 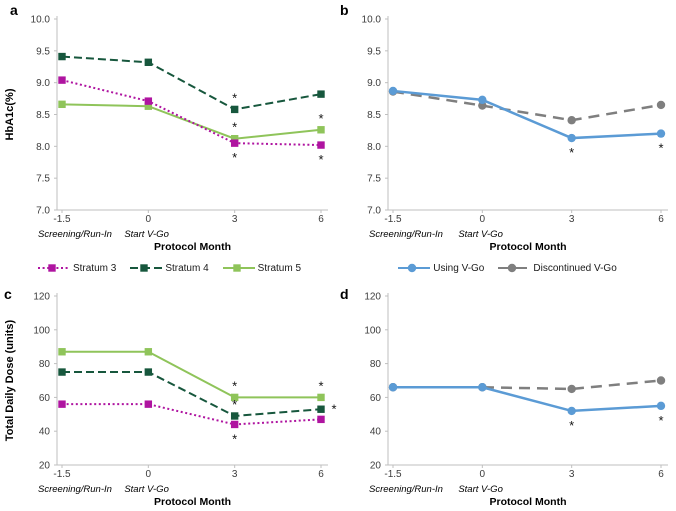 I want to click on legend-label: Discontinued V-Go, so click(x=575, y=268).